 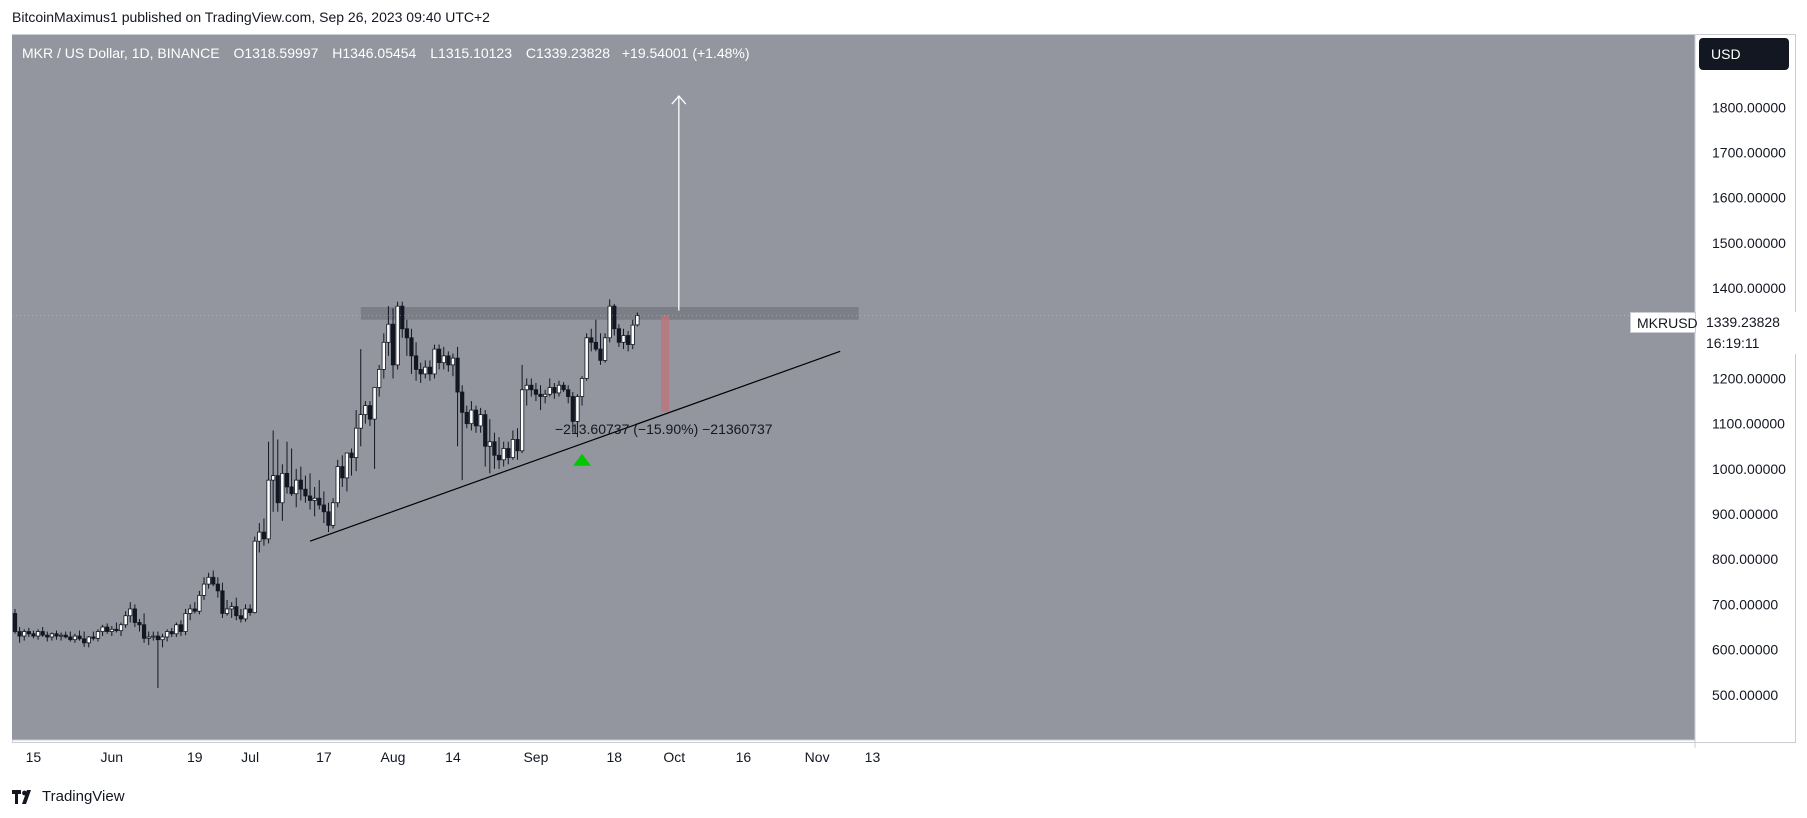 What do you see at coordinates (1744, 54) in the screenshot?
I see `currency-button: USD` at bounding box center [1744, 54].